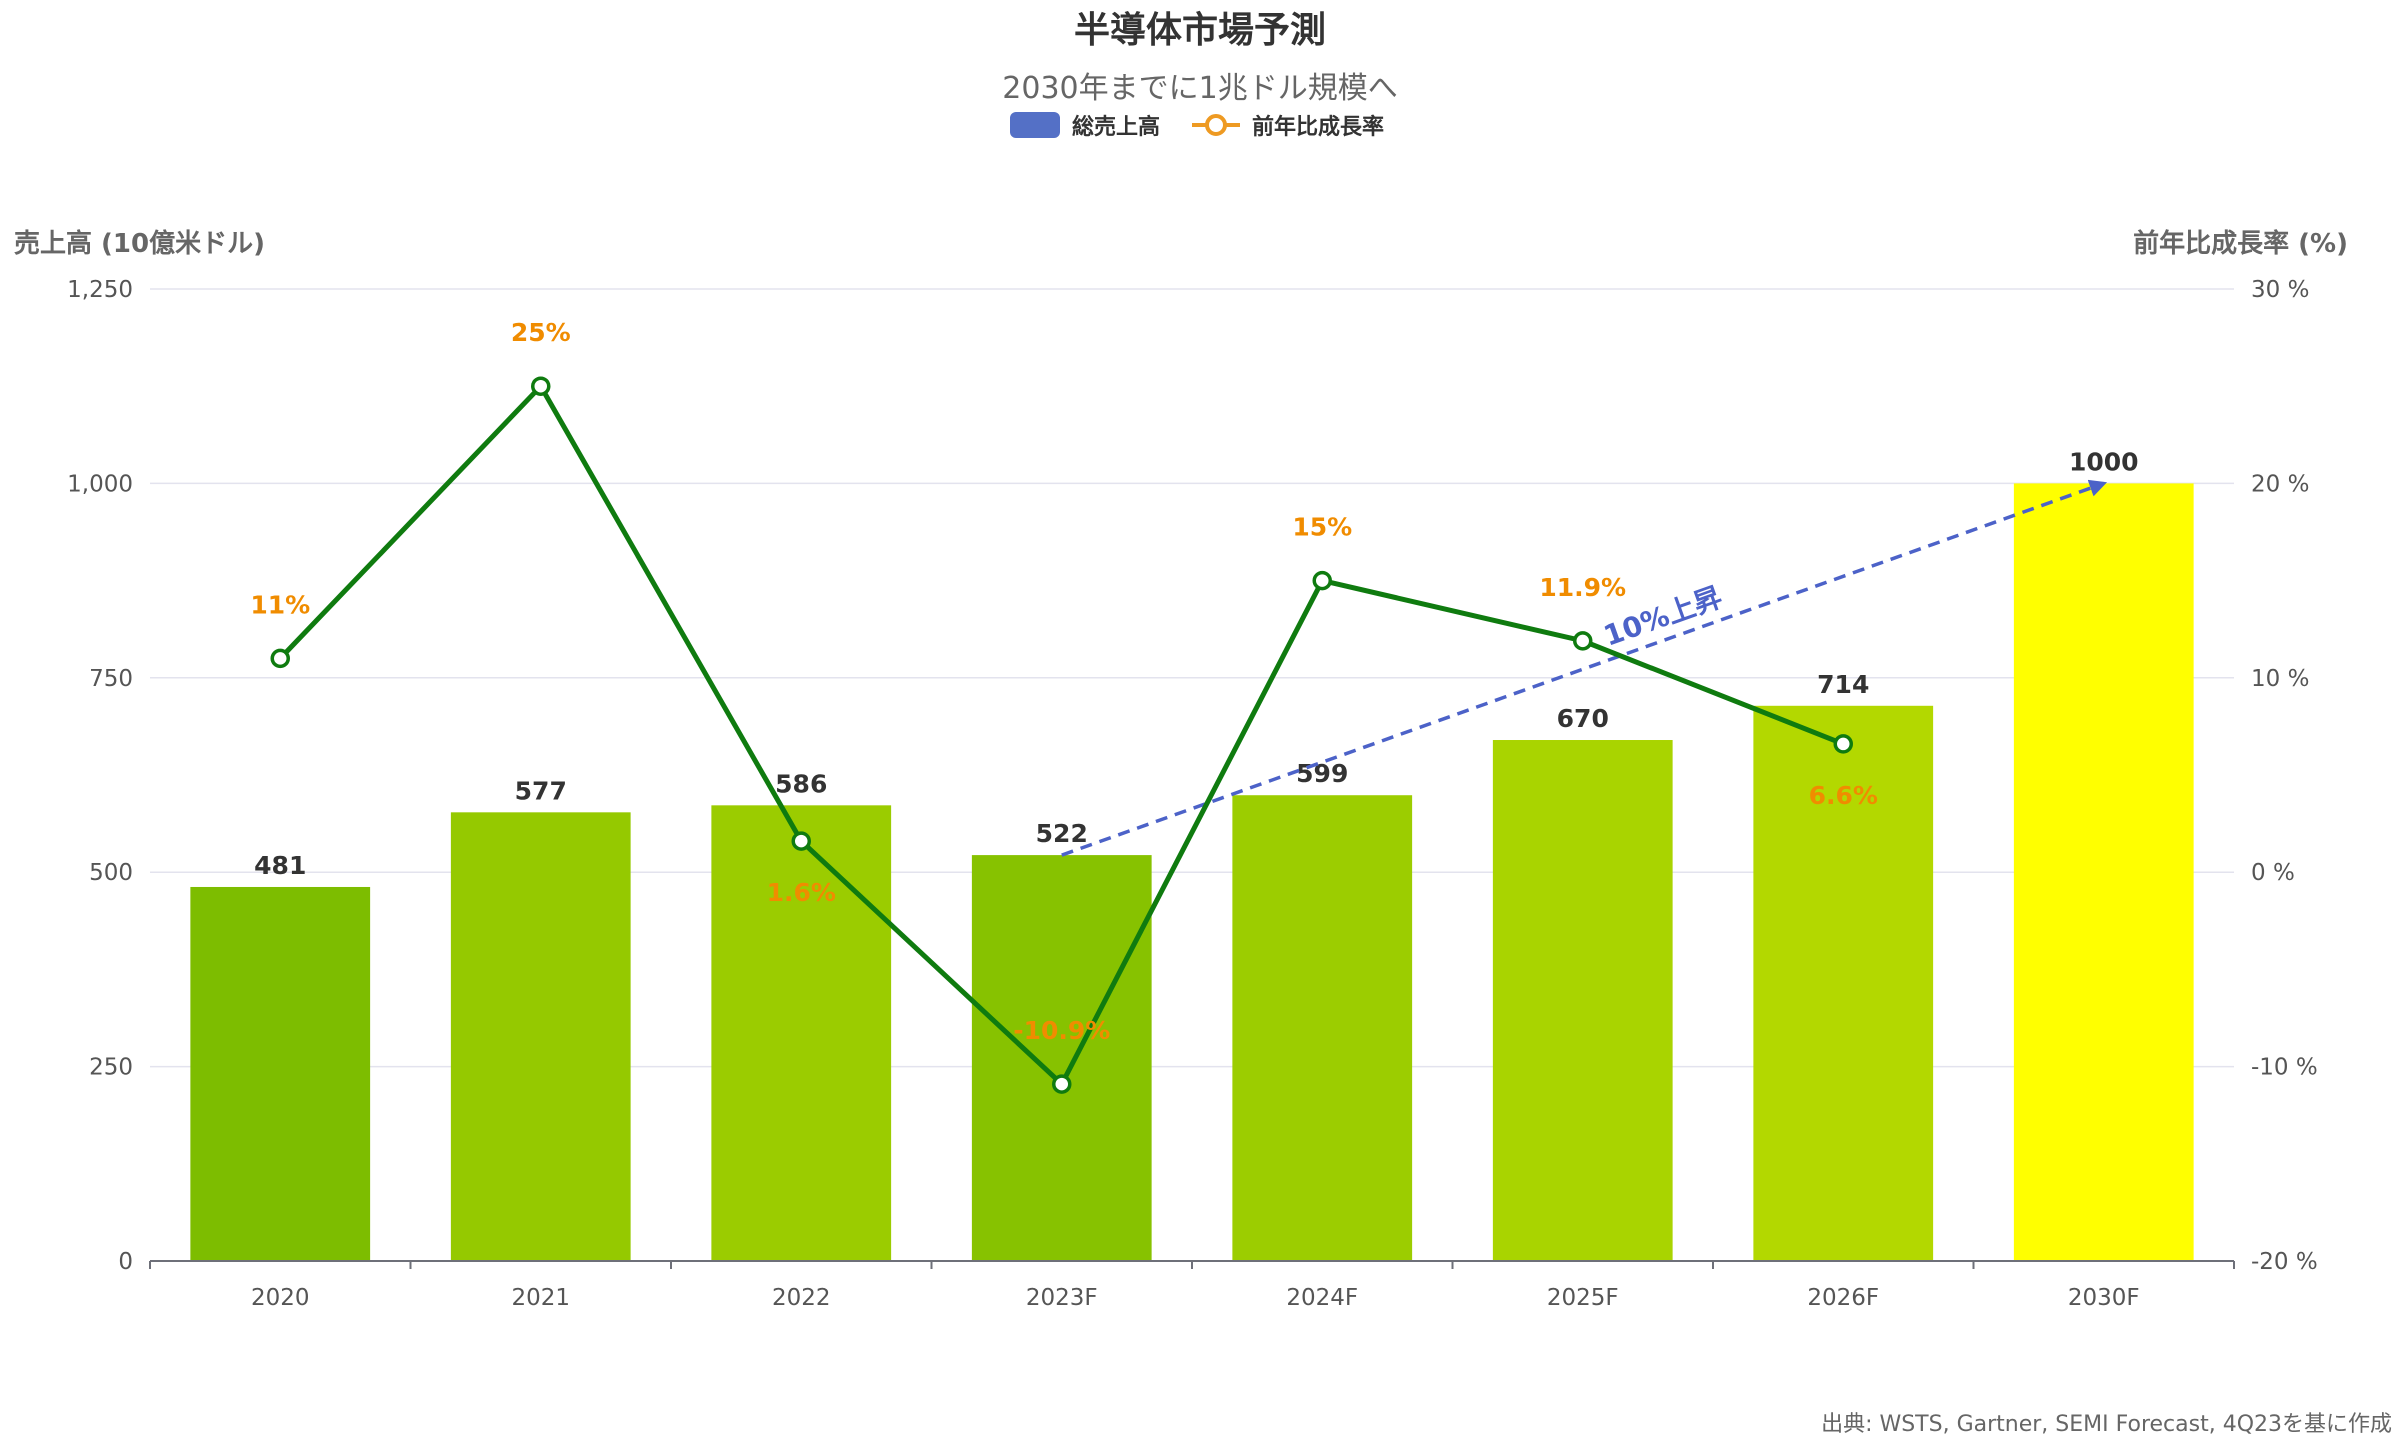 The image size is (2400, 1444). Describe the element at coordinates (2104, 461) in the screenshot. I see `revenue-bar-label: 1000` at that location.